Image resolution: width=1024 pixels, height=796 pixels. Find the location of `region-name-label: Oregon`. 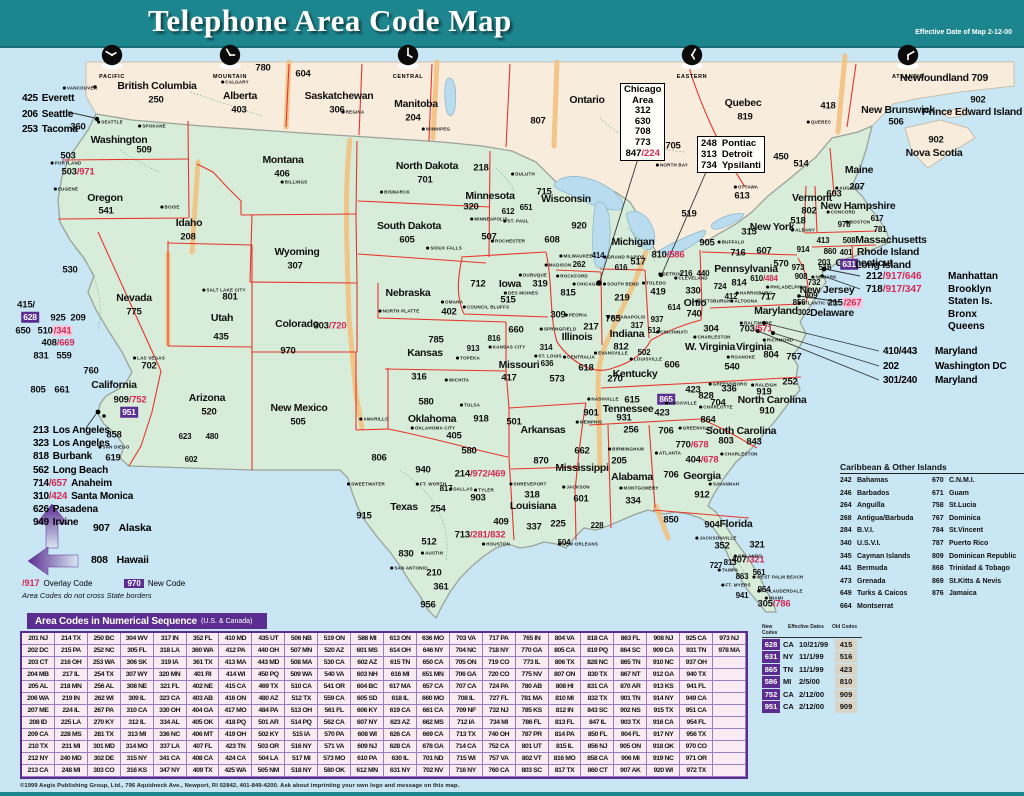

region-name-label: Oregon is located at coordinates (105, 197).